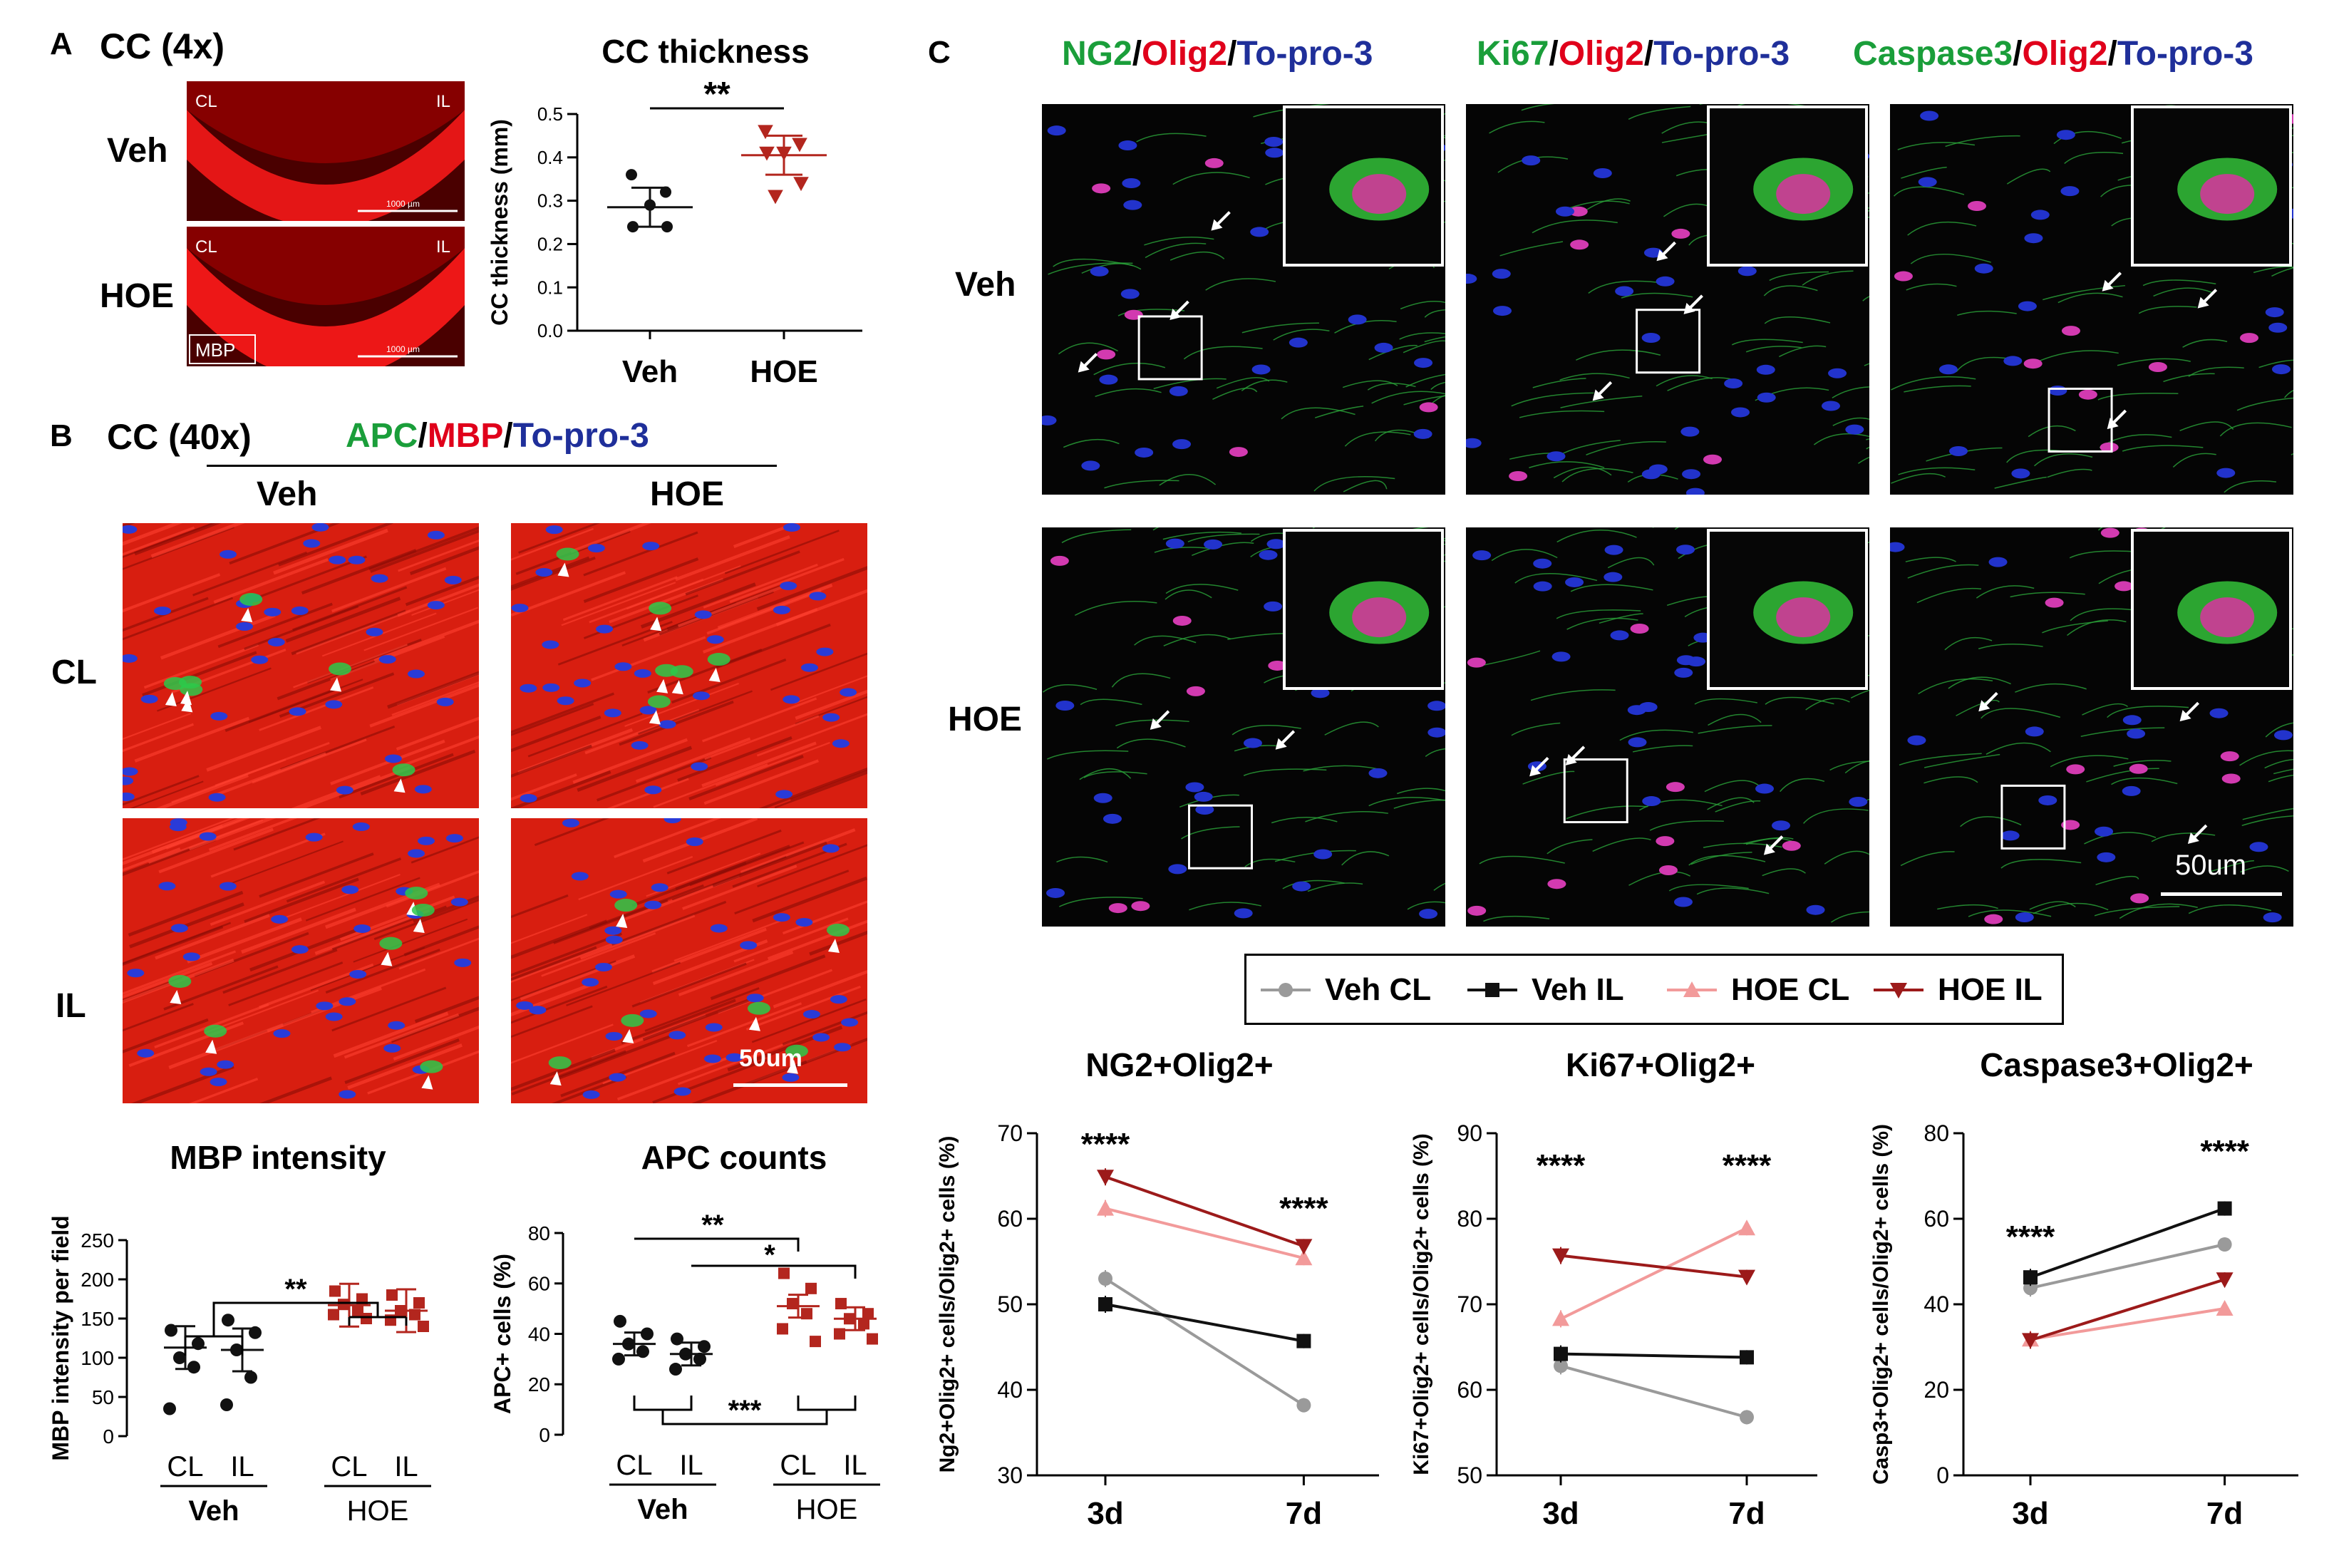  Describe the element at coordinates (349, 1467) in the screenshot. I see `x-tick-label: CL` at that location.